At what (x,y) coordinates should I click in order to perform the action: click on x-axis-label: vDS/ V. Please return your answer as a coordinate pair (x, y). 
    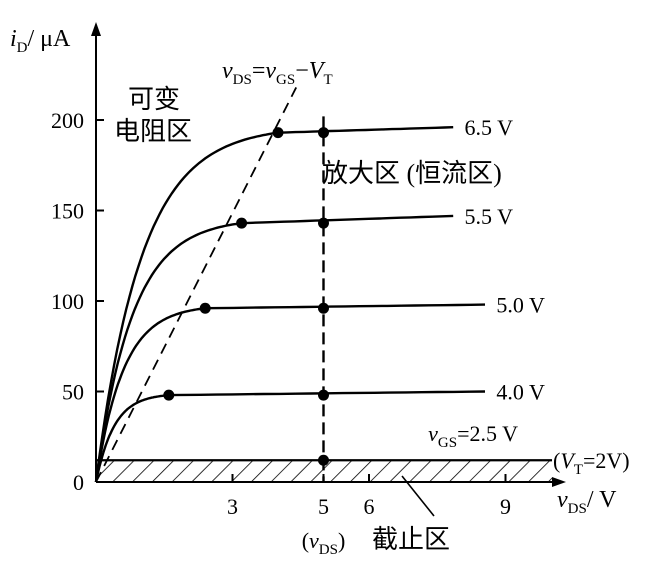
    Looking at the image, I should click on (587, 502).